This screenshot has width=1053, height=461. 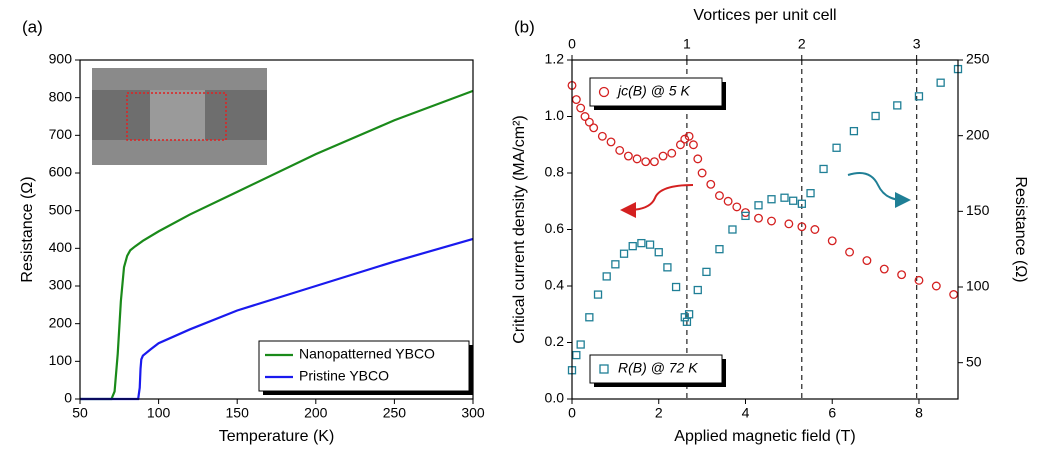 What do you see at coordinates (978, 59) in the screenshot?
I see `y2-tick-label: 250` at bounding box center [978, 59].